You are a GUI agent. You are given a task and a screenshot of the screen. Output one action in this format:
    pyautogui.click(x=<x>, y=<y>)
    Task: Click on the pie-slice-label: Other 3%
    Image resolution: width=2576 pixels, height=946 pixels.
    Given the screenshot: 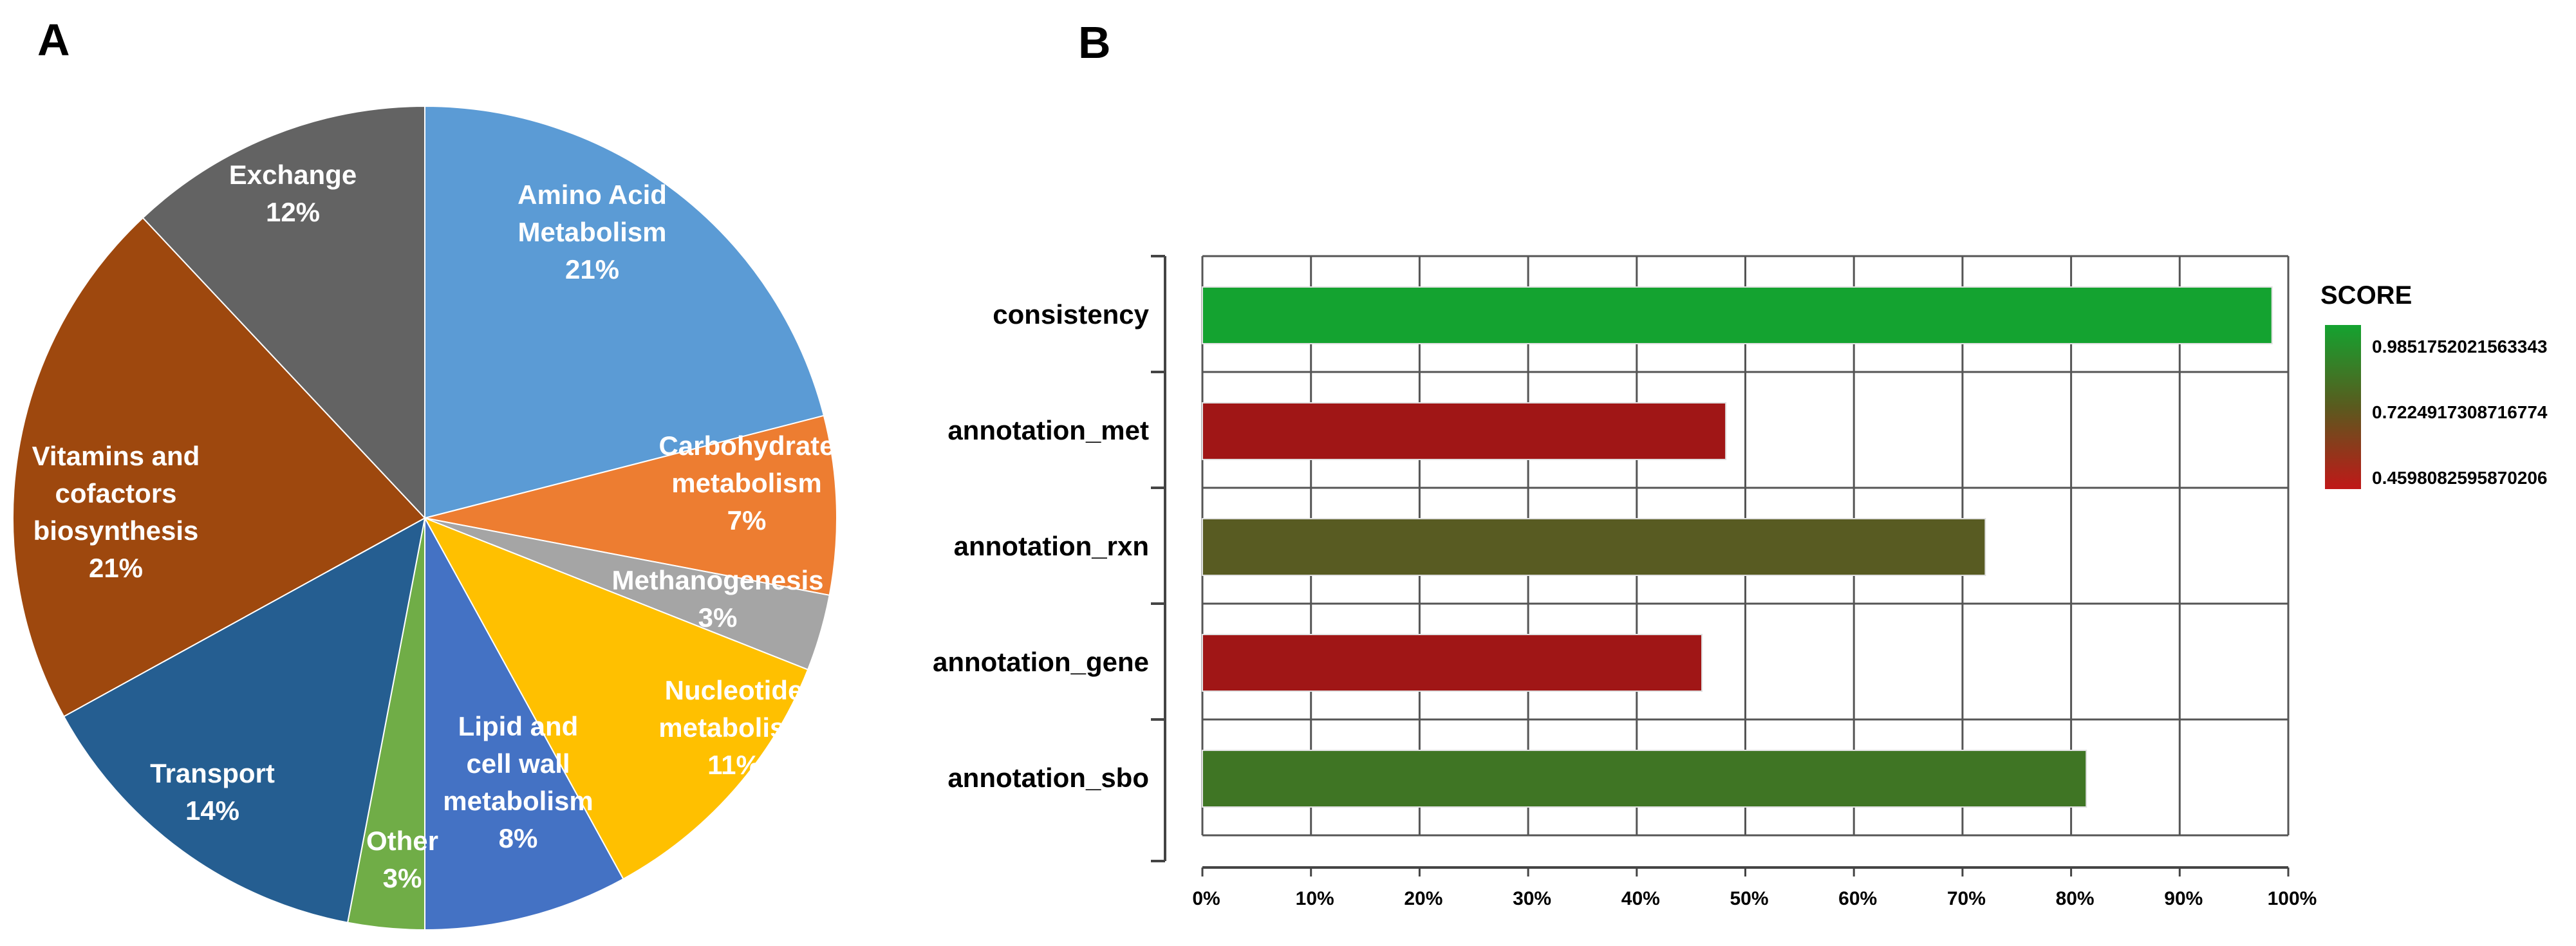 What is the action you would take?
    pyautogui.click(x=402, y=859)
    